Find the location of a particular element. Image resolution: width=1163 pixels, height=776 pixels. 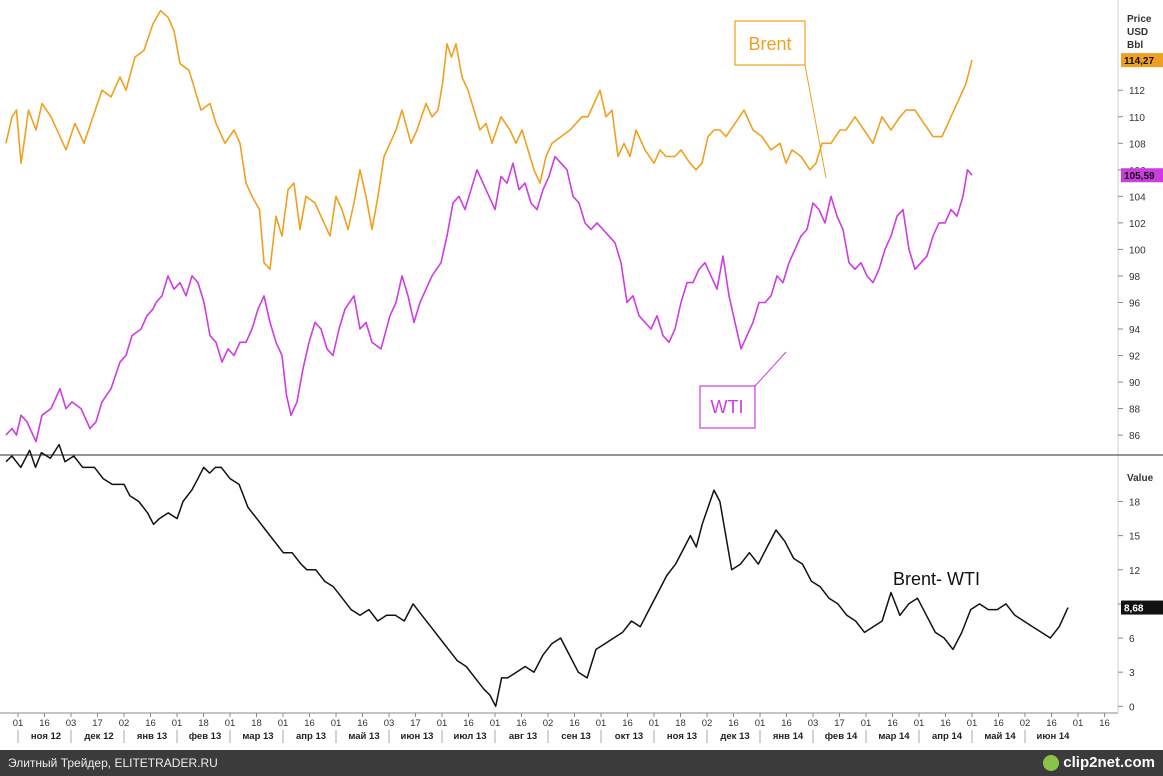

price-axis-unit-label: Bbl is located at coordinates (1135, 45).